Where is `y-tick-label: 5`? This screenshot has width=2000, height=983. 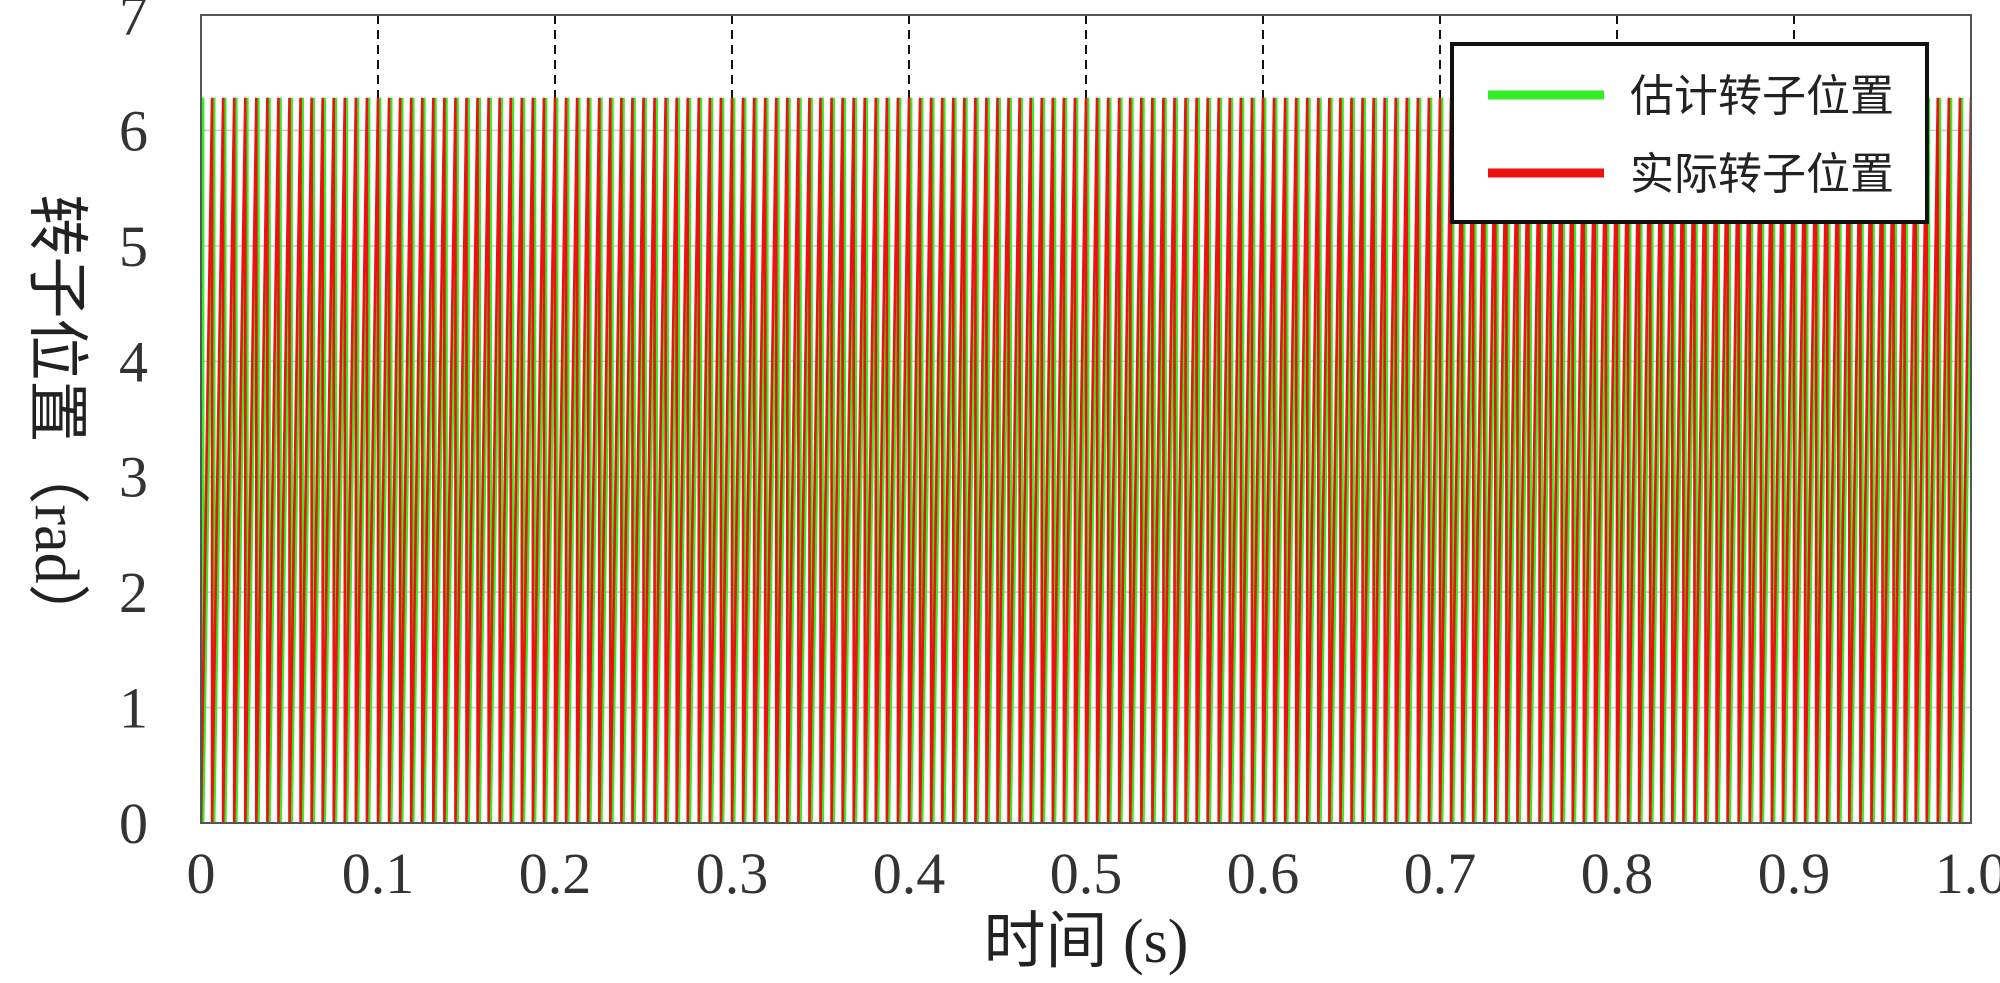
y-tick-label: 5 is located at coordinates (133, 246).